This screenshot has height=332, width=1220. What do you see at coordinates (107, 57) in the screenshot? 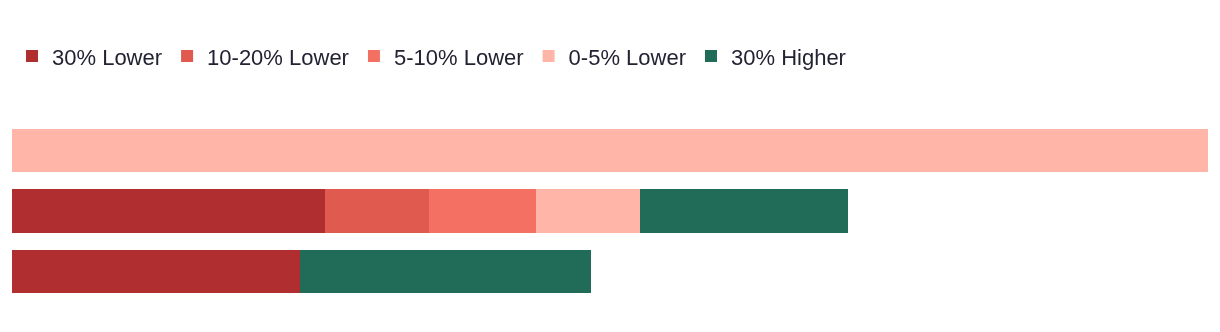
I see `legend-label: 30% Lower` at bounding box center [107, 57].